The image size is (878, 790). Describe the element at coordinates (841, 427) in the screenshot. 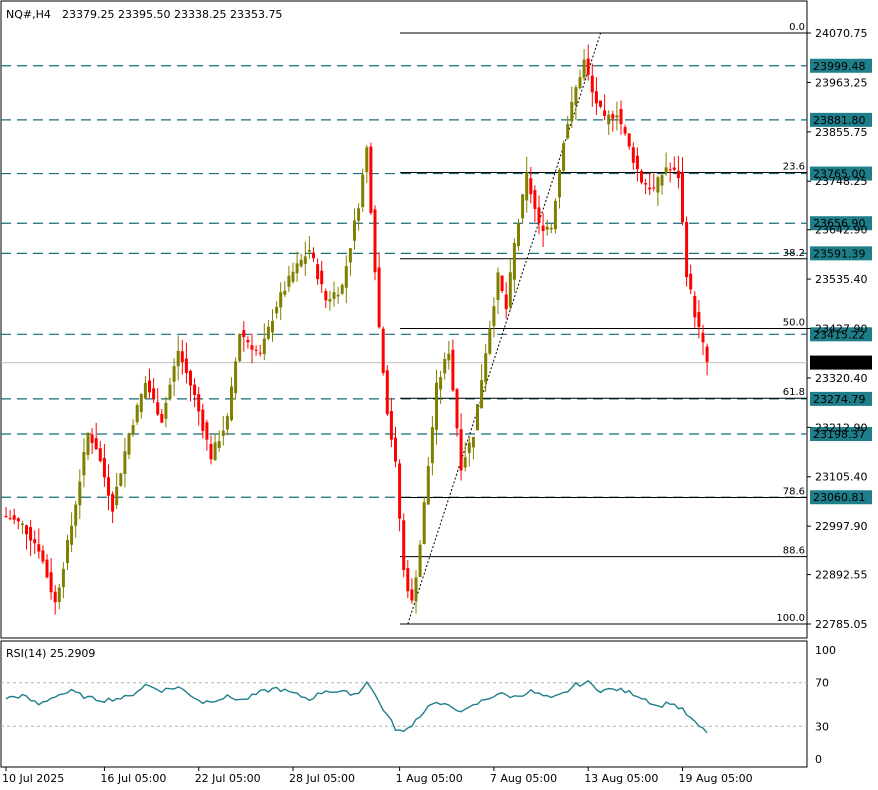

I see `price-tick-label: 23212.90` at that location.